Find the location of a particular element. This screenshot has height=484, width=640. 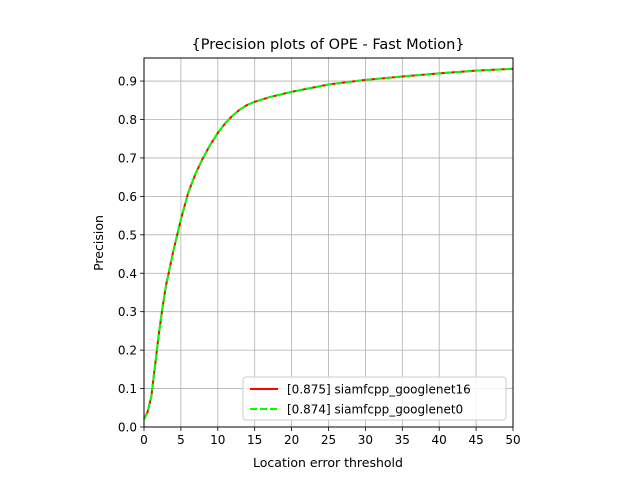

x-tick-label: 45 is located at coordinates (475, 440).